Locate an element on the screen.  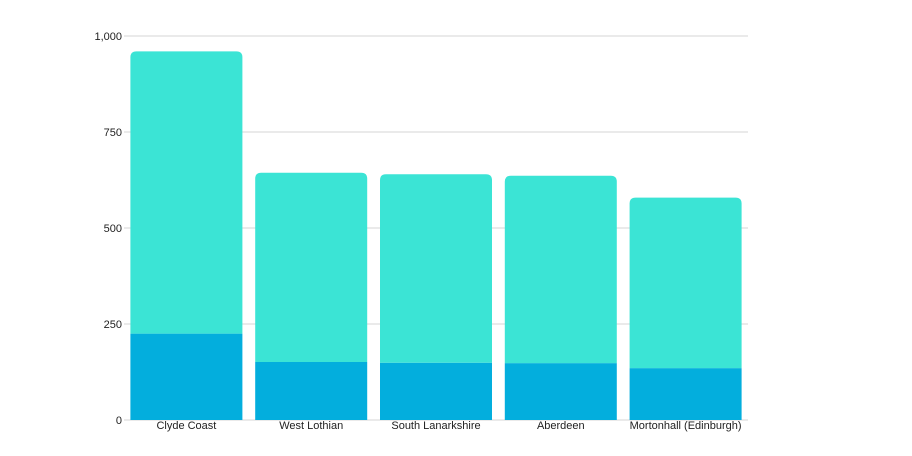
x-category-label: Clyde Coast is located at coordinates (186, 426).